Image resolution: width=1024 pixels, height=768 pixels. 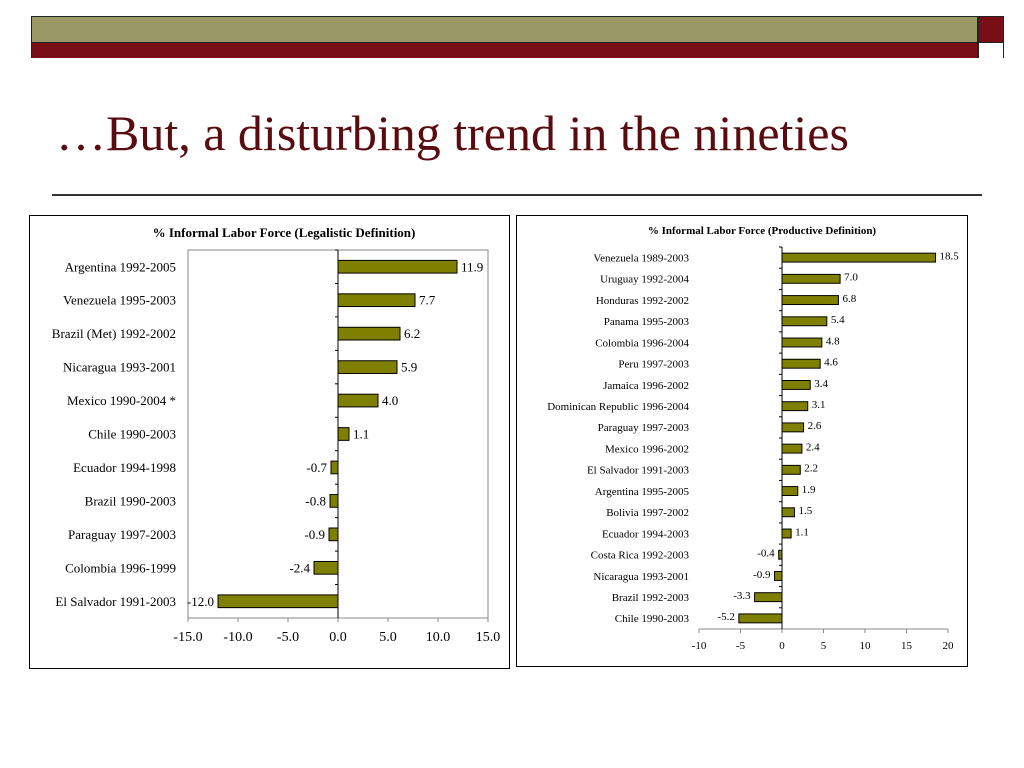 What do you see at coordinates (642, 301) in the screenshot?
I see `category-label: Honduras 1992-2002` at bounding box center [642, 301].